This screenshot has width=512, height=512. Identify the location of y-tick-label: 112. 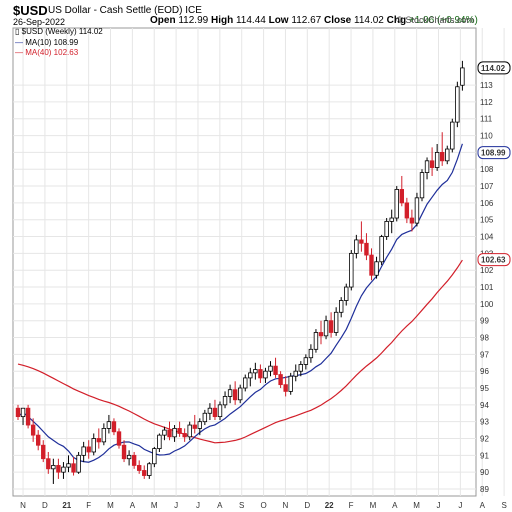
(486, 102).